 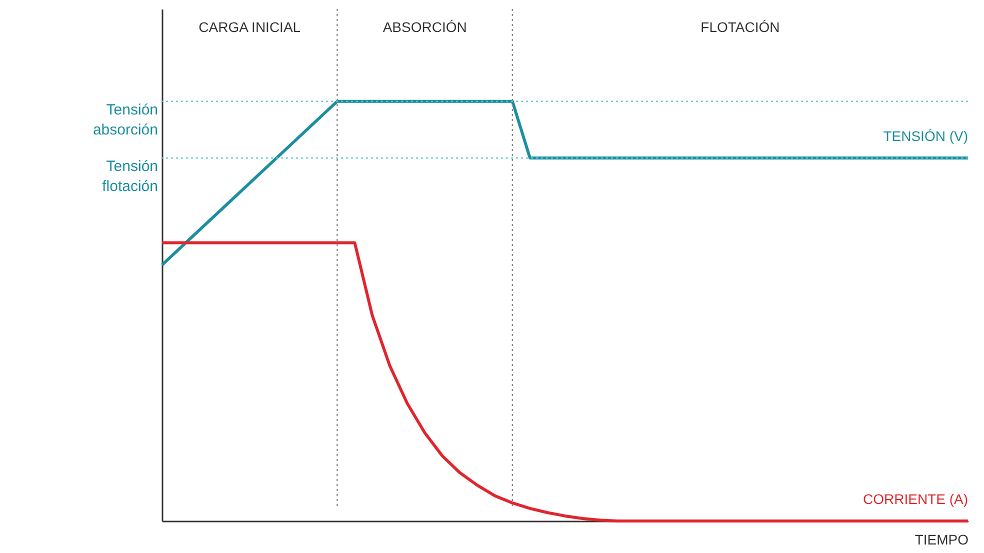 I want to click on text: FLOTACIÓN, so click(x=740, y=27).